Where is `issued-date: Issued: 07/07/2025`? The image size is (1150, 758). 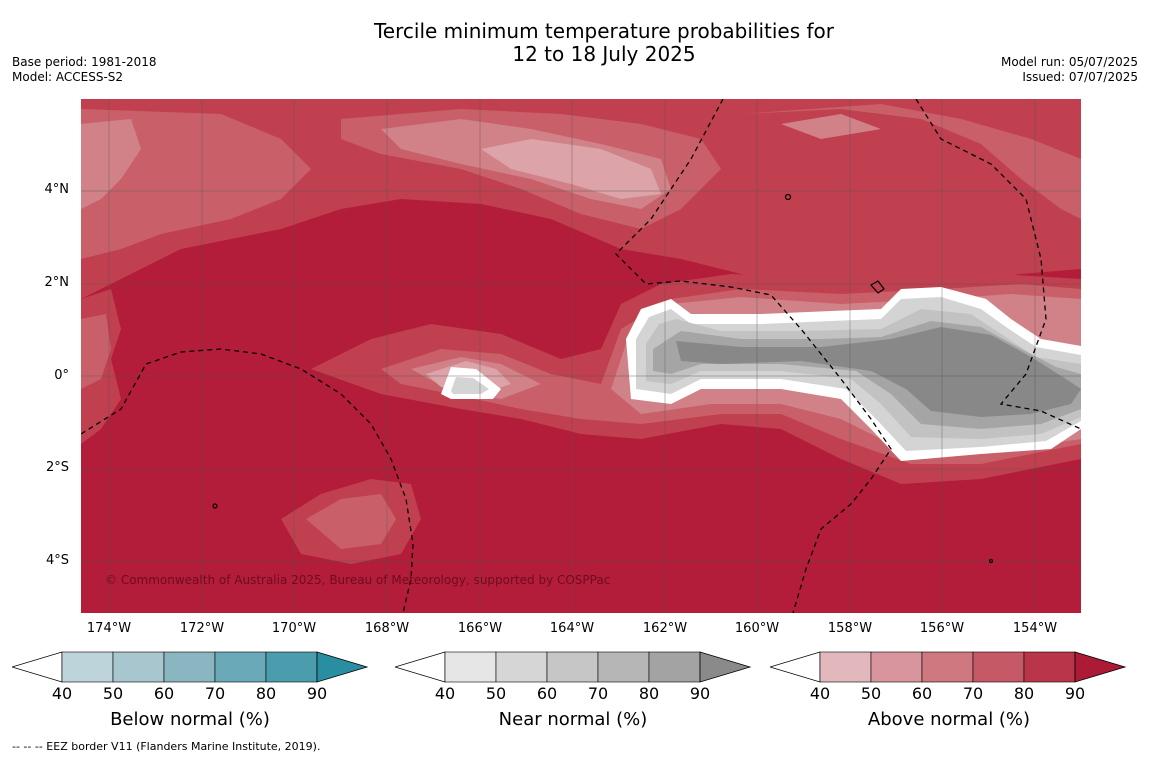
issued-date: Issued: 07/07/2025 is located at coordinates (1080, 77).